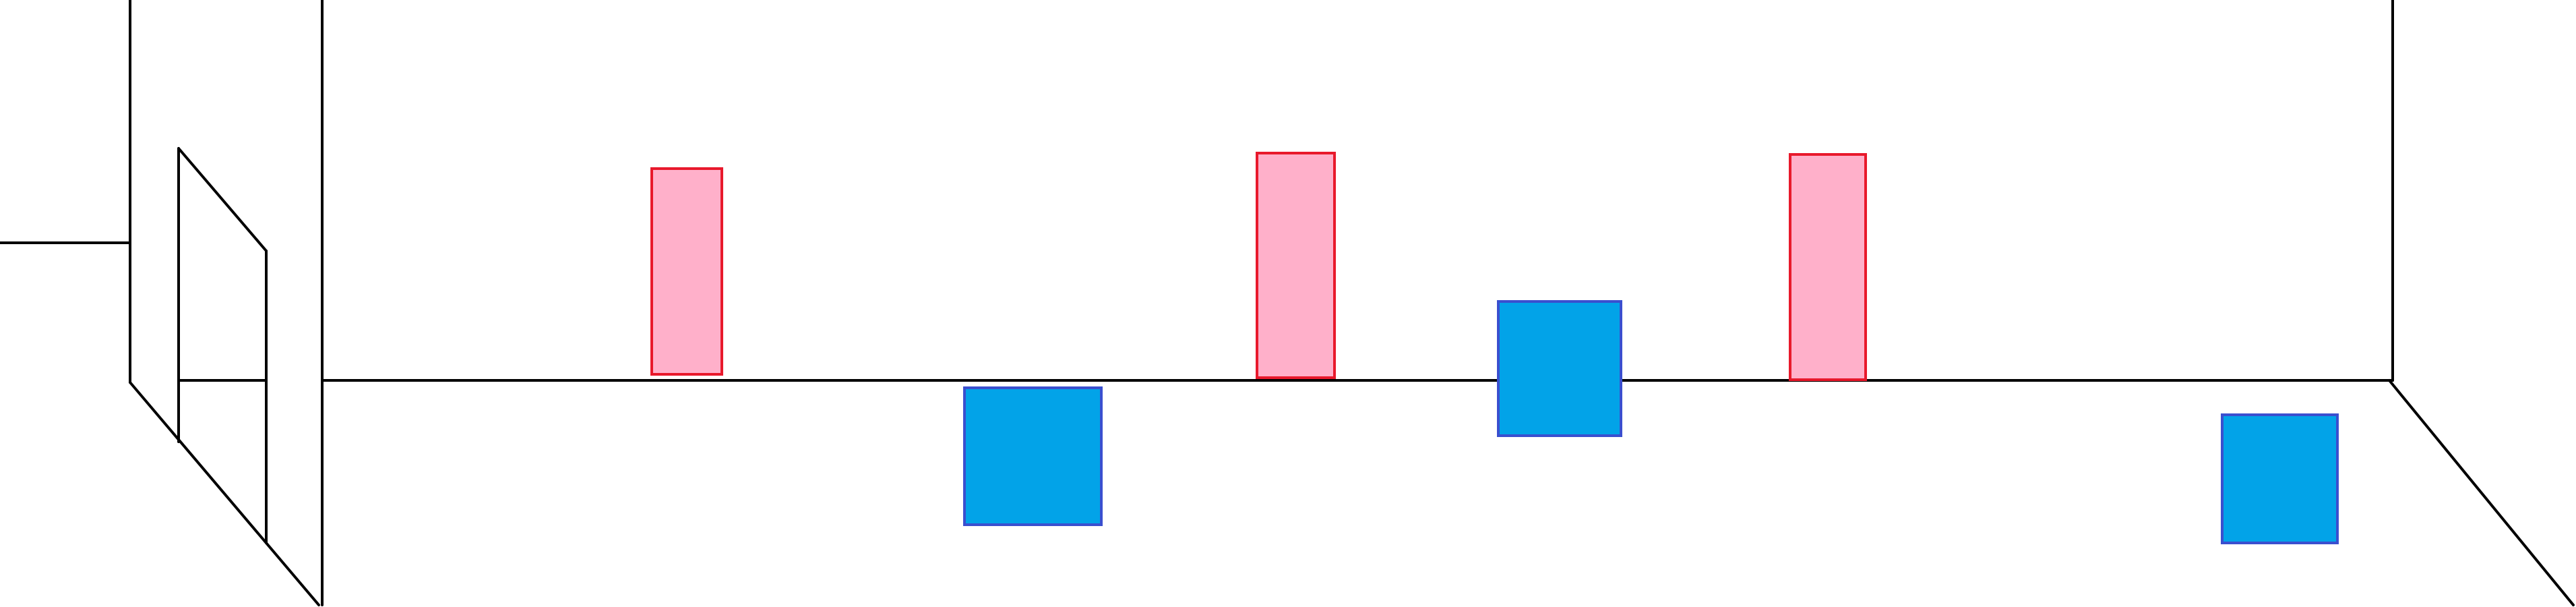 The height and width of the screenshot is (607, 2576). What do you see at coordinates (162, 303) in the screenshot?
I see `left-door-frame` at bounding box center [162, 303].